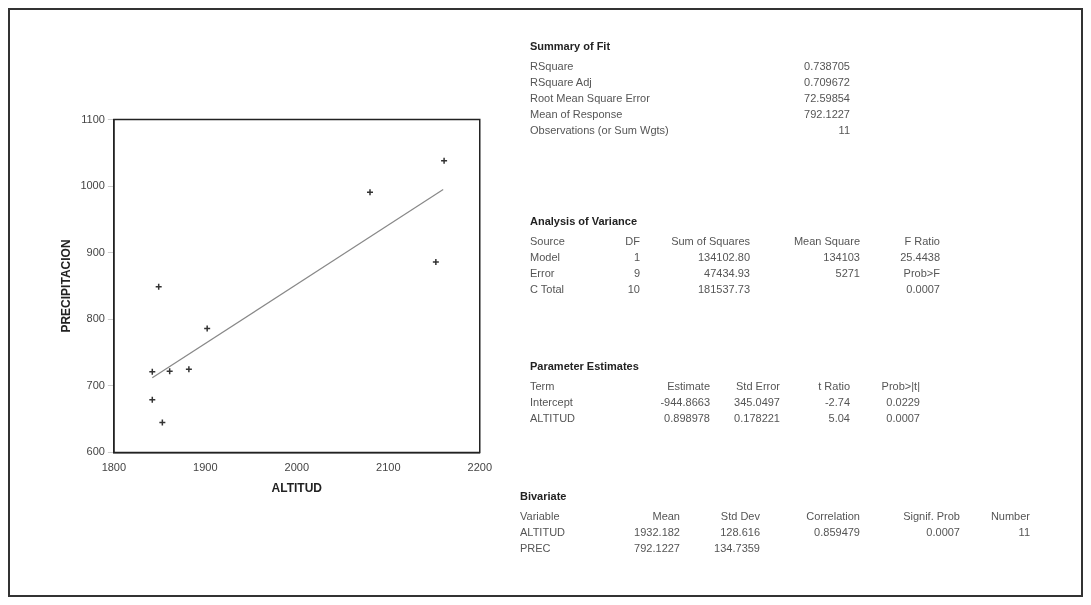  What do you see at coordinates (847, 273) in the screenshot?
I see `text: 5271` at bounding box center [847, 273].